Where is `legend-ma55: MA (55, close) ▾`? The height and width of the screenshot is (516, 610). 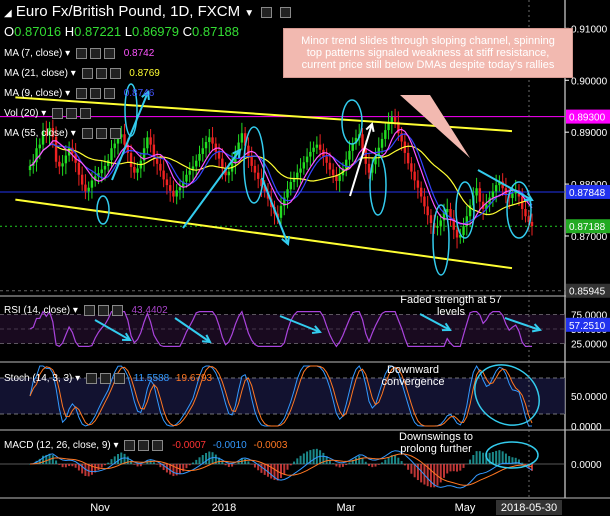 legend-ma55: MA (55, close) ▾ is located at coordinates (62, 133).